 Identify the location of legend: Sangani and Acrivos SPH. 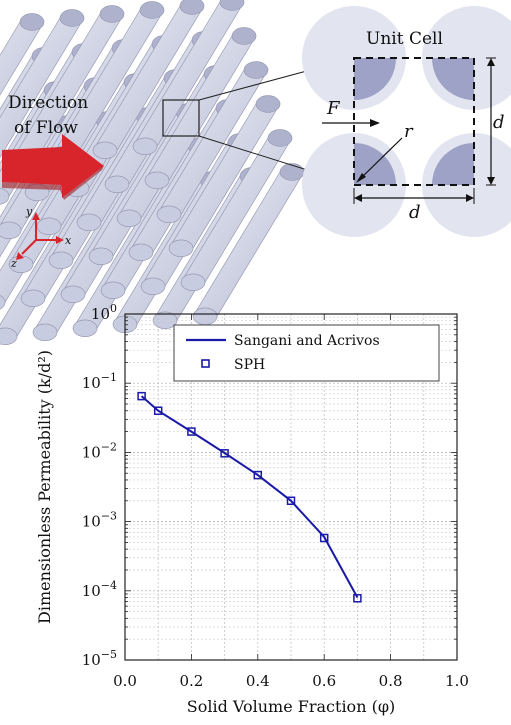
(306, 353).